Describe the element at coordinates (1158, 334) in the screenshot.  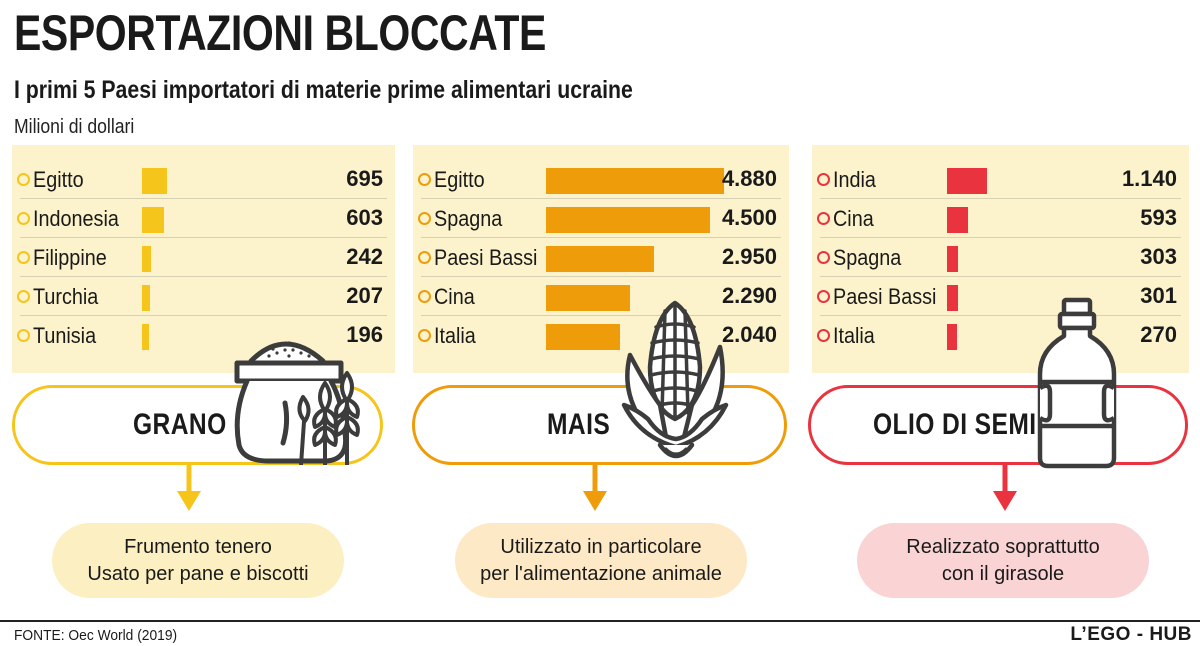
I see `olio-value-label: 270` at that location.